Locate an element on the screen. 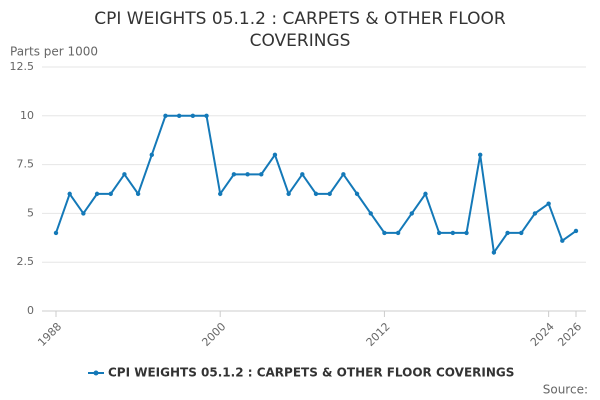 The image size is (600, 400). y-axis-label: Parts per 1000 is located at coordinates (54, 52).